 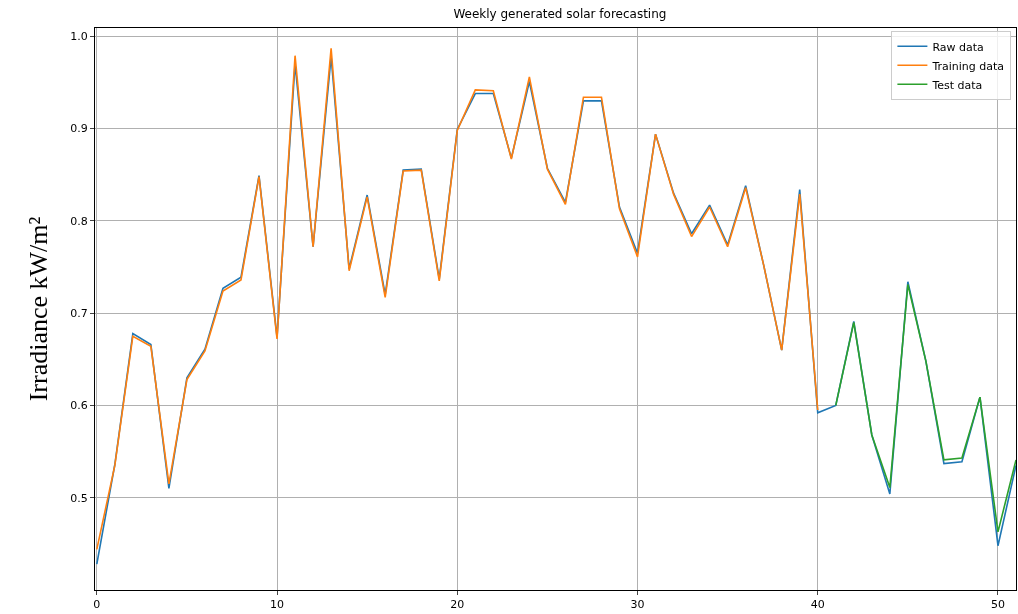 I want to click on y-tick-label: 0.9, so click(x=79, y=129).